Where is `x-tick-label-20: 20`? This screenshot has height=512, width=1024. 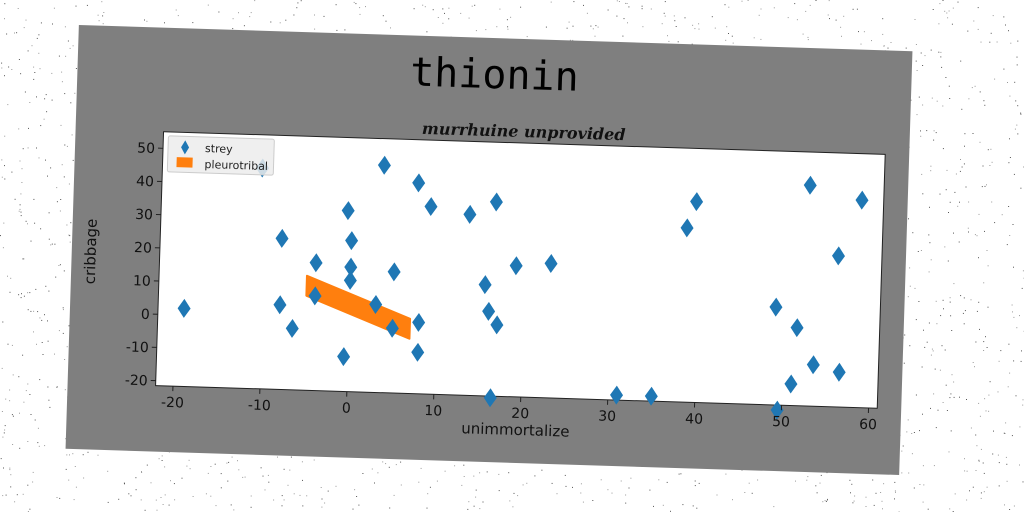 x-tick-label-20: 20 is located at coordinates (520, 414).